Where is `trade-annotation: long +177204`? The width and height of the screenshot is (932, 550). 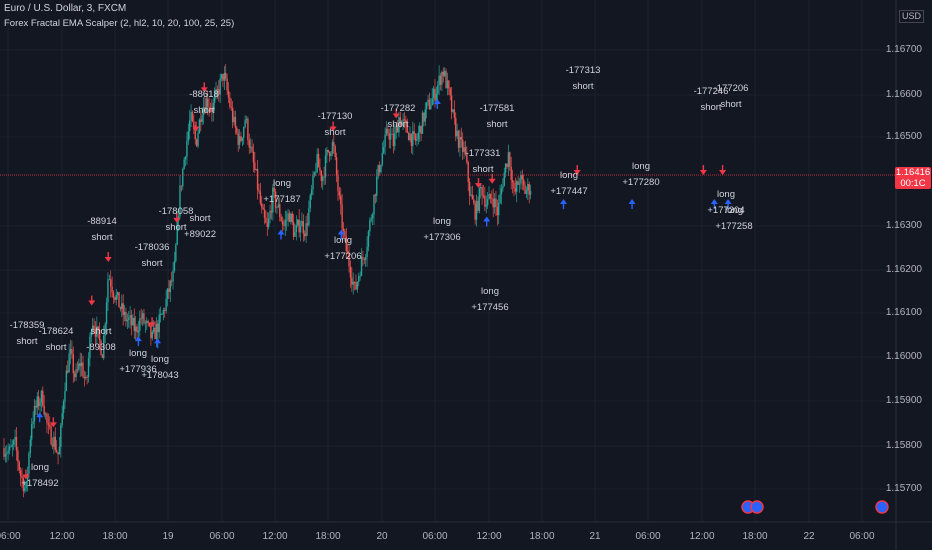 trade-annotation: long +177204 is located at coordinates (726, 202).